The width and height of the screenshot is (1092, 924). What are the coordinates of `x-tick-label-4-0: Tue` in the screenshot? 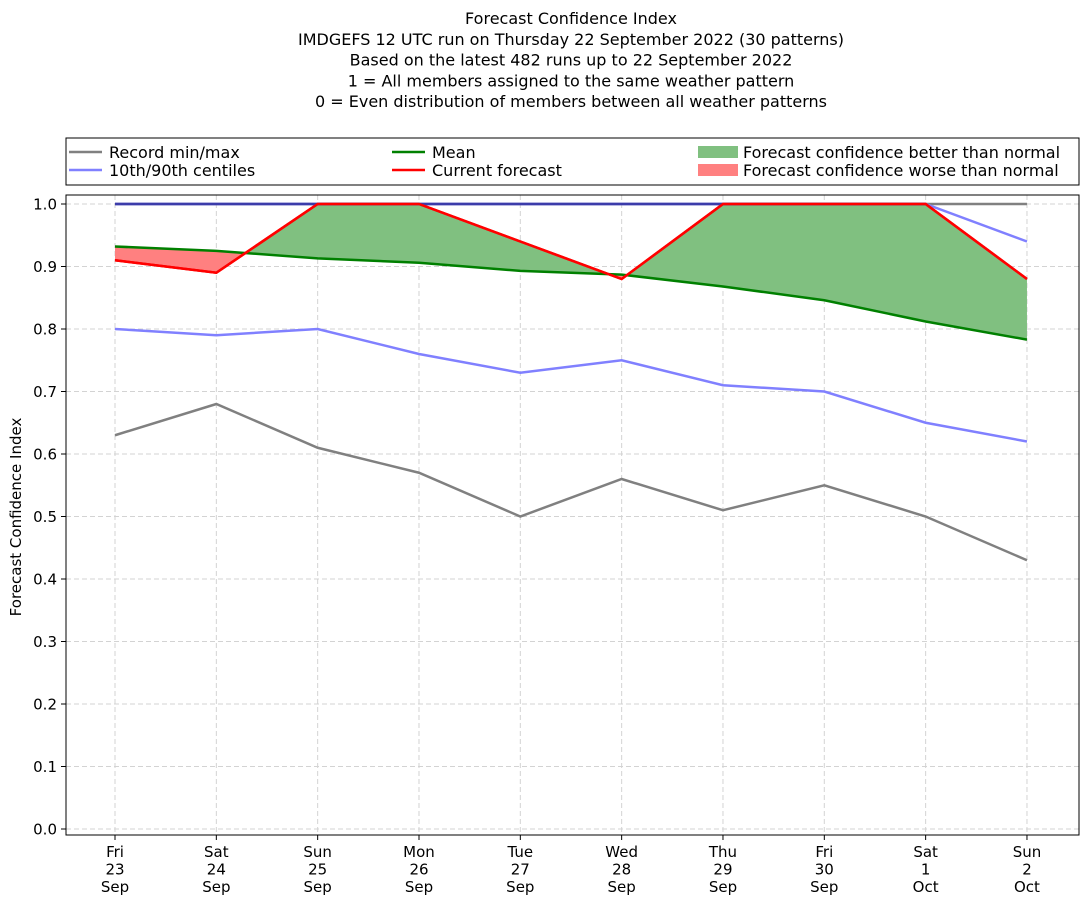 It's located at (520, 852).